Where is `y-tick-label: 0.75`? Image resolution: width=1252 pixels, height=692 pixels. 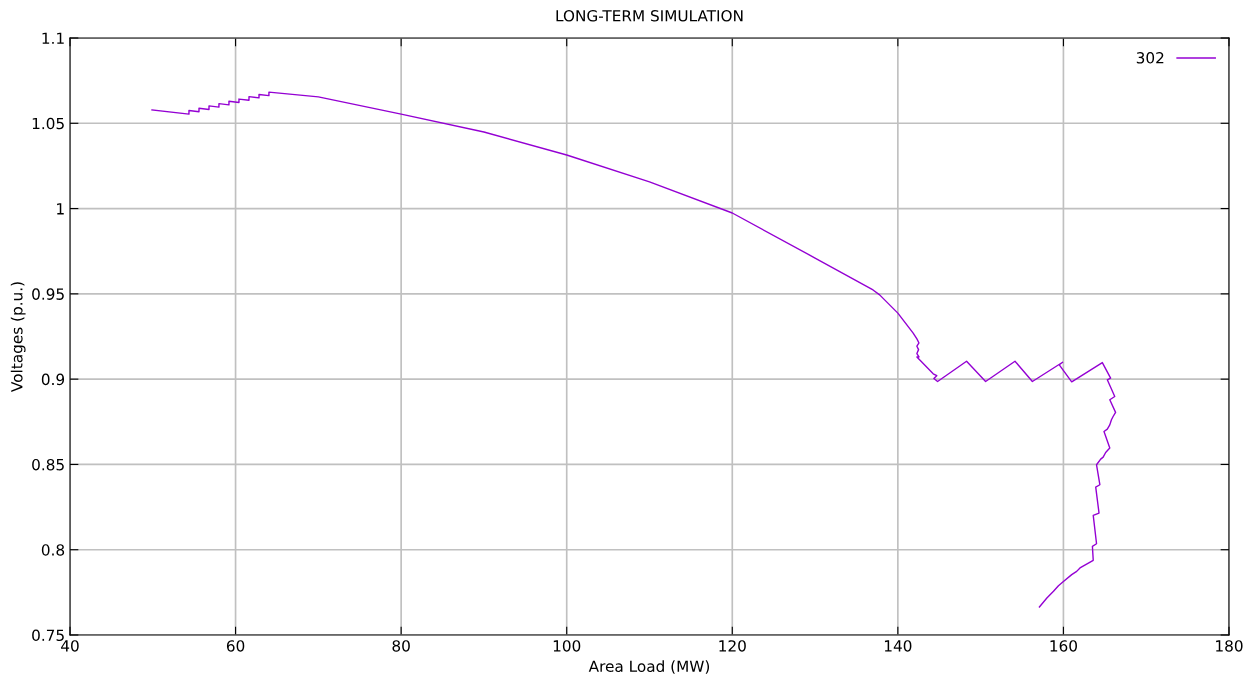
y-tick-label: 0.75 is located at coordinates (48, 635).